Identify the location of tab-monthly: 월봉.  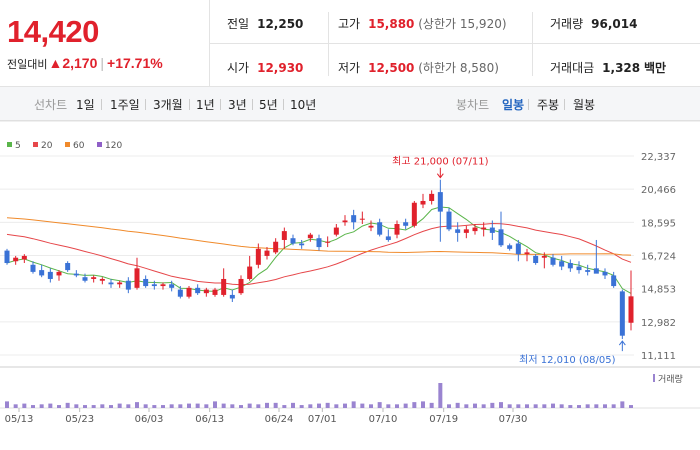
(584, 105).